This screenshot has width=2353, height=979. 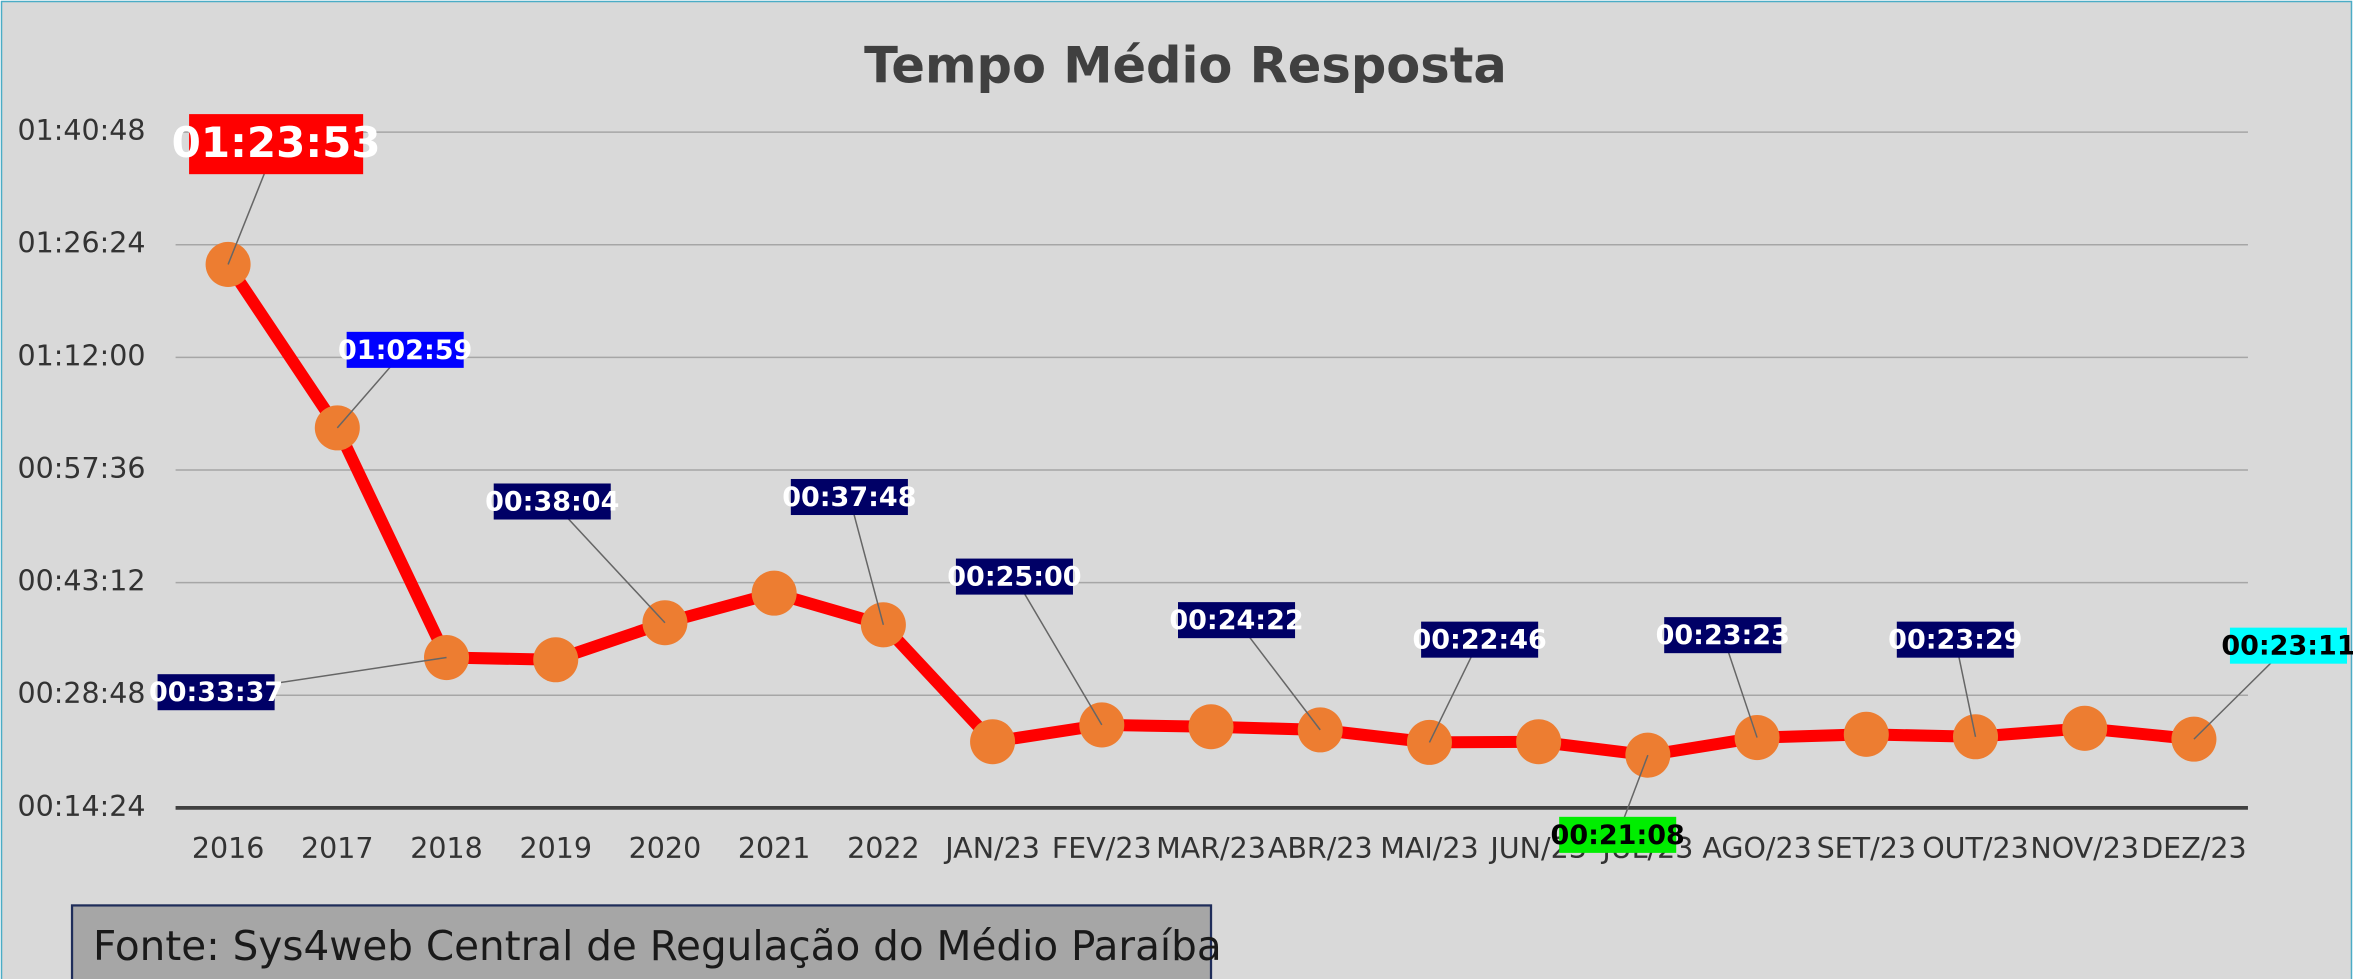 I want to click on data-label: 00:23:23, so click(x=1723, y=635).